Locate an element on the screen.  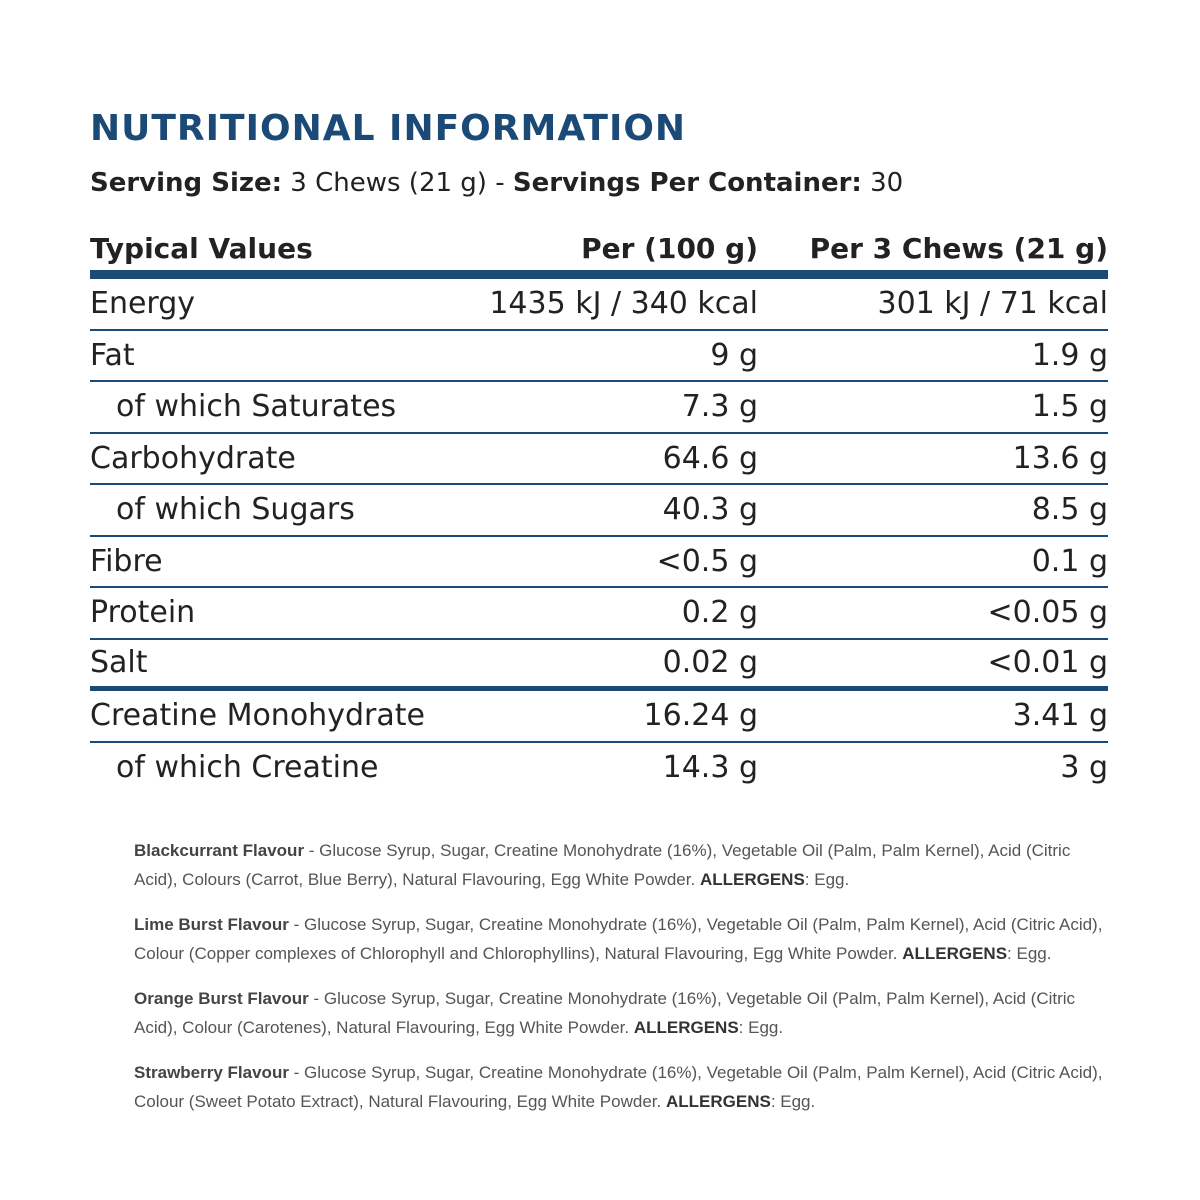
row-per-100g: 64.6 g is located at coordinates (710, 458).